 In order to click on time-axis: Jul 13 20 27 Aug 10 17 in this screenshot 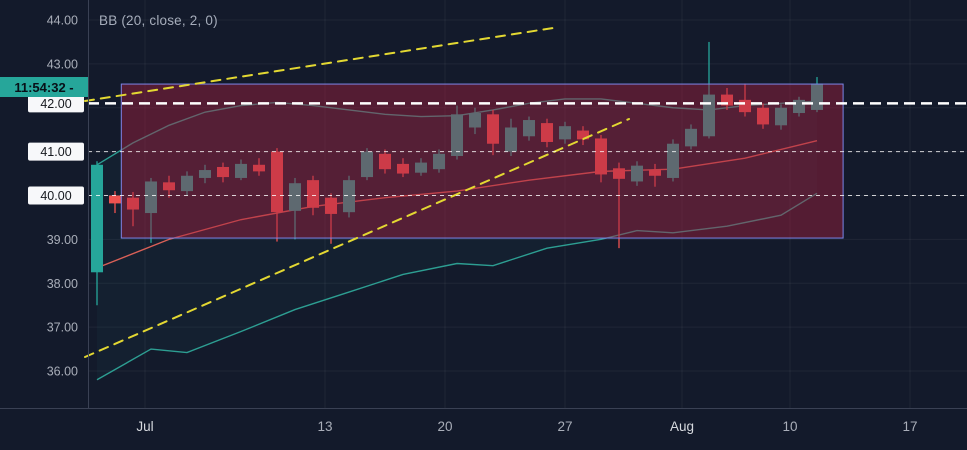, I will do `click(483, 421)`.